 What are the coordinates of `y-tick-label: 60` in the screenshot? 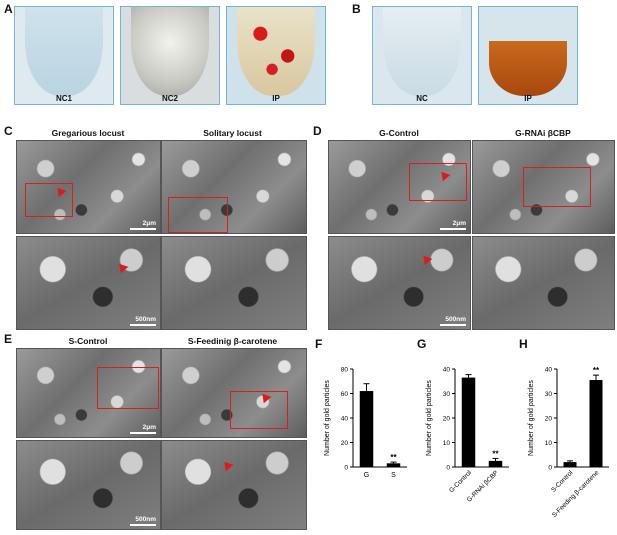 It's located at (345, 394).